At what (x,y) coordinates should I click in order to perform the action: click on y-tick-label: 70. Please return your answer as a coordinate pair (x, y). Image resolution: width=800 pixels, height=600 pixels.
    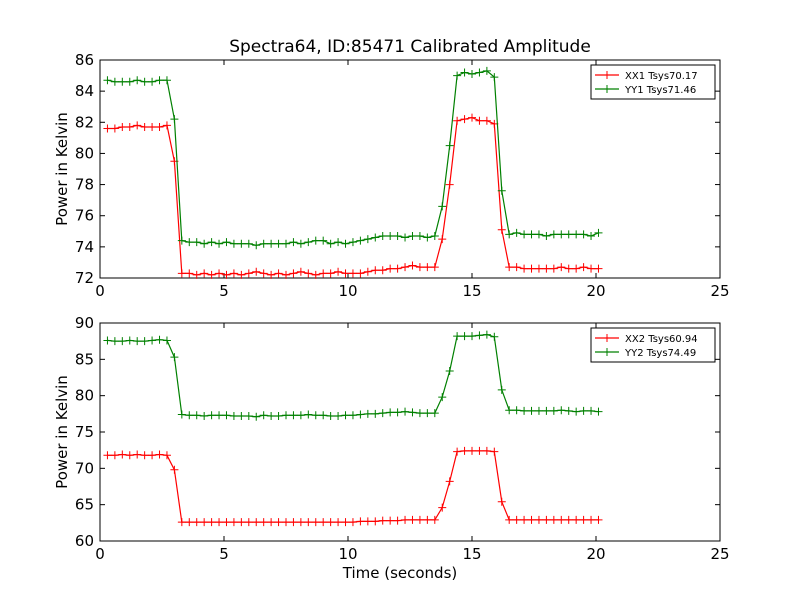
    Looking at the image, I should click on (84, 468).